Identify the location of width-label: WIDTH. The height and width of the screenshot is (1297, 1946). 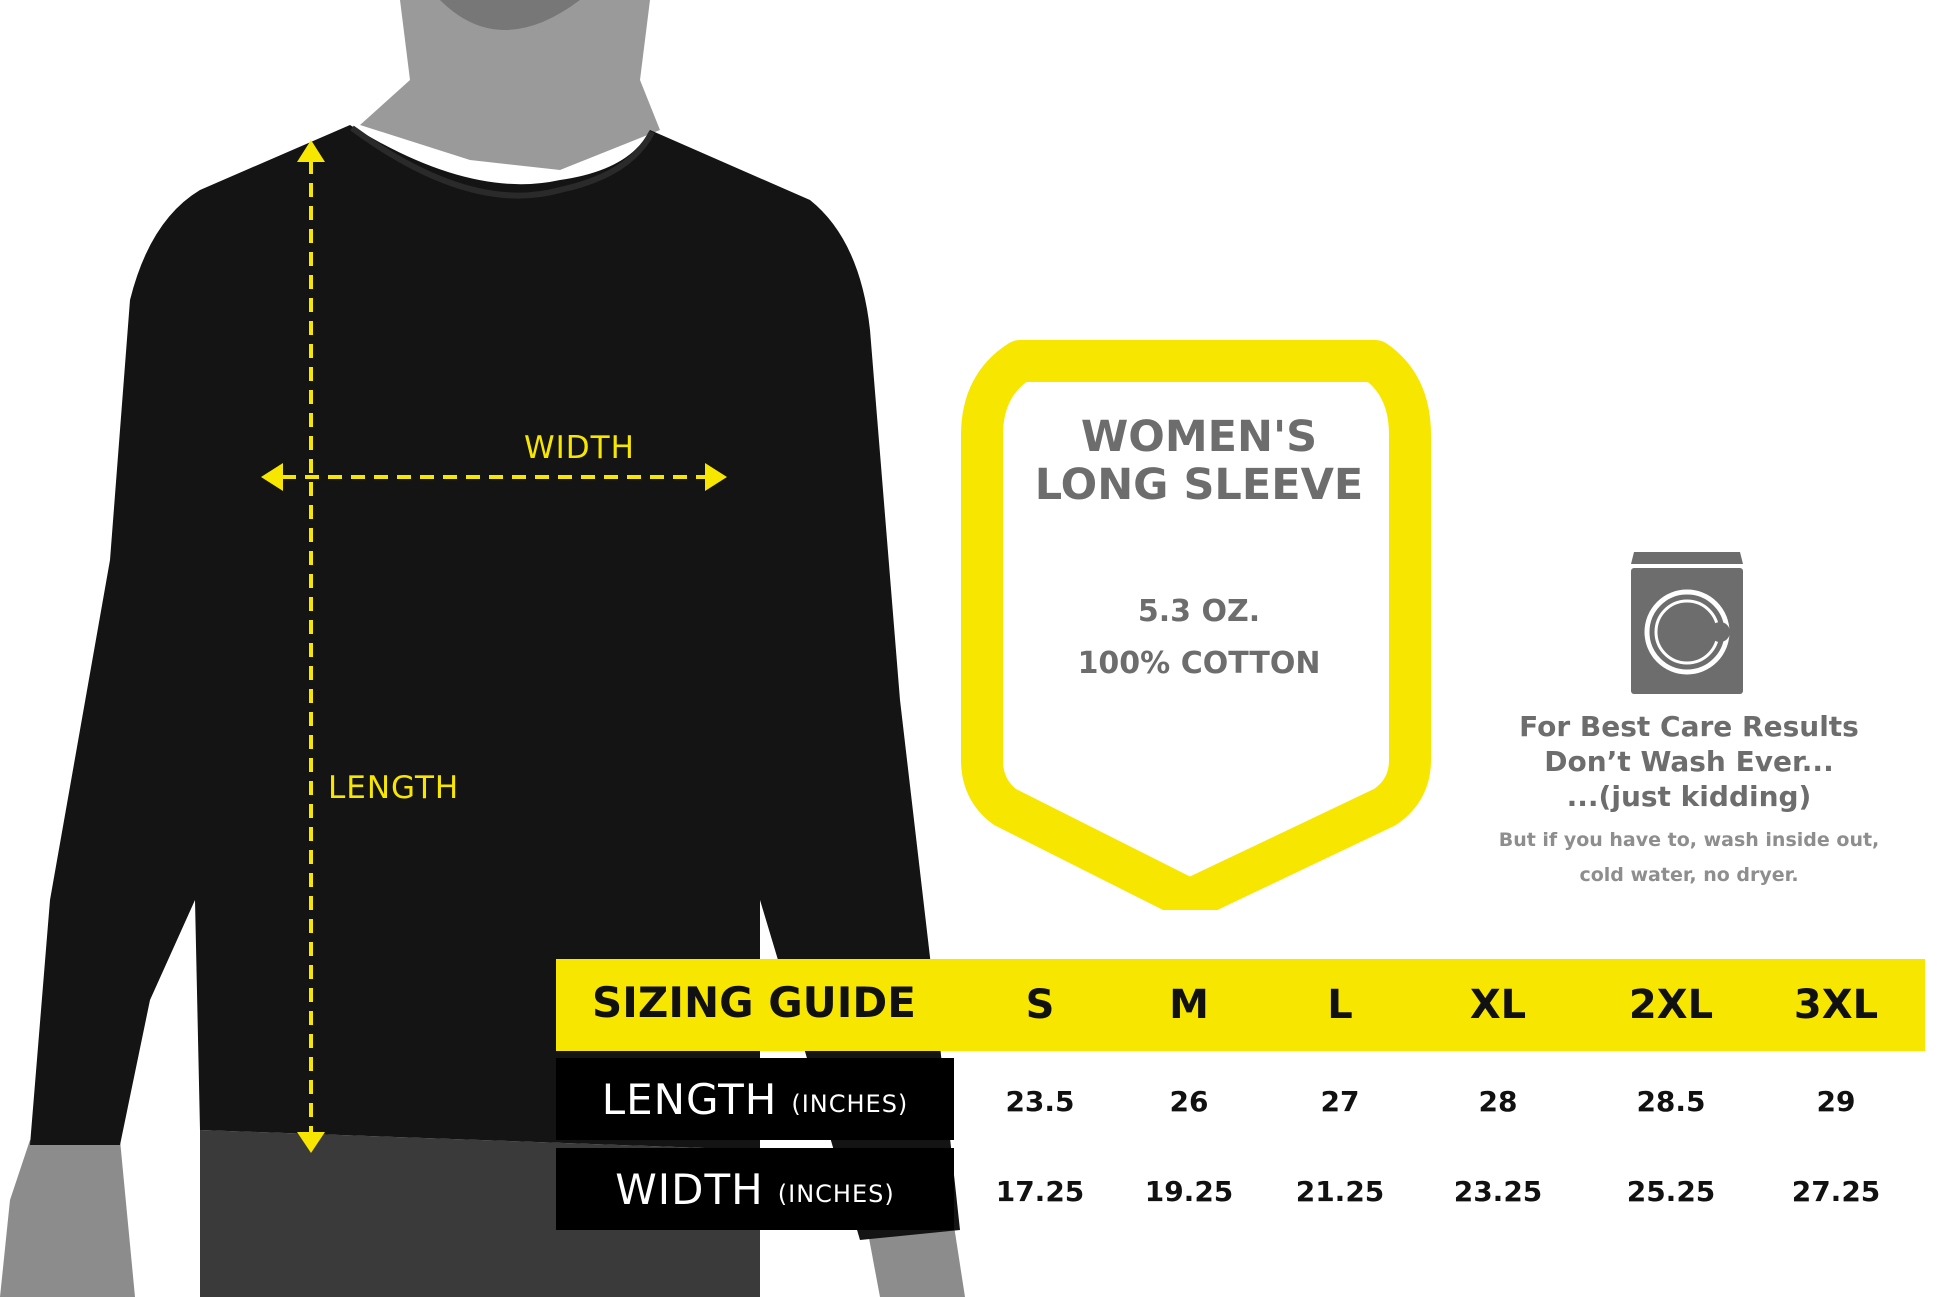
(579, 448).